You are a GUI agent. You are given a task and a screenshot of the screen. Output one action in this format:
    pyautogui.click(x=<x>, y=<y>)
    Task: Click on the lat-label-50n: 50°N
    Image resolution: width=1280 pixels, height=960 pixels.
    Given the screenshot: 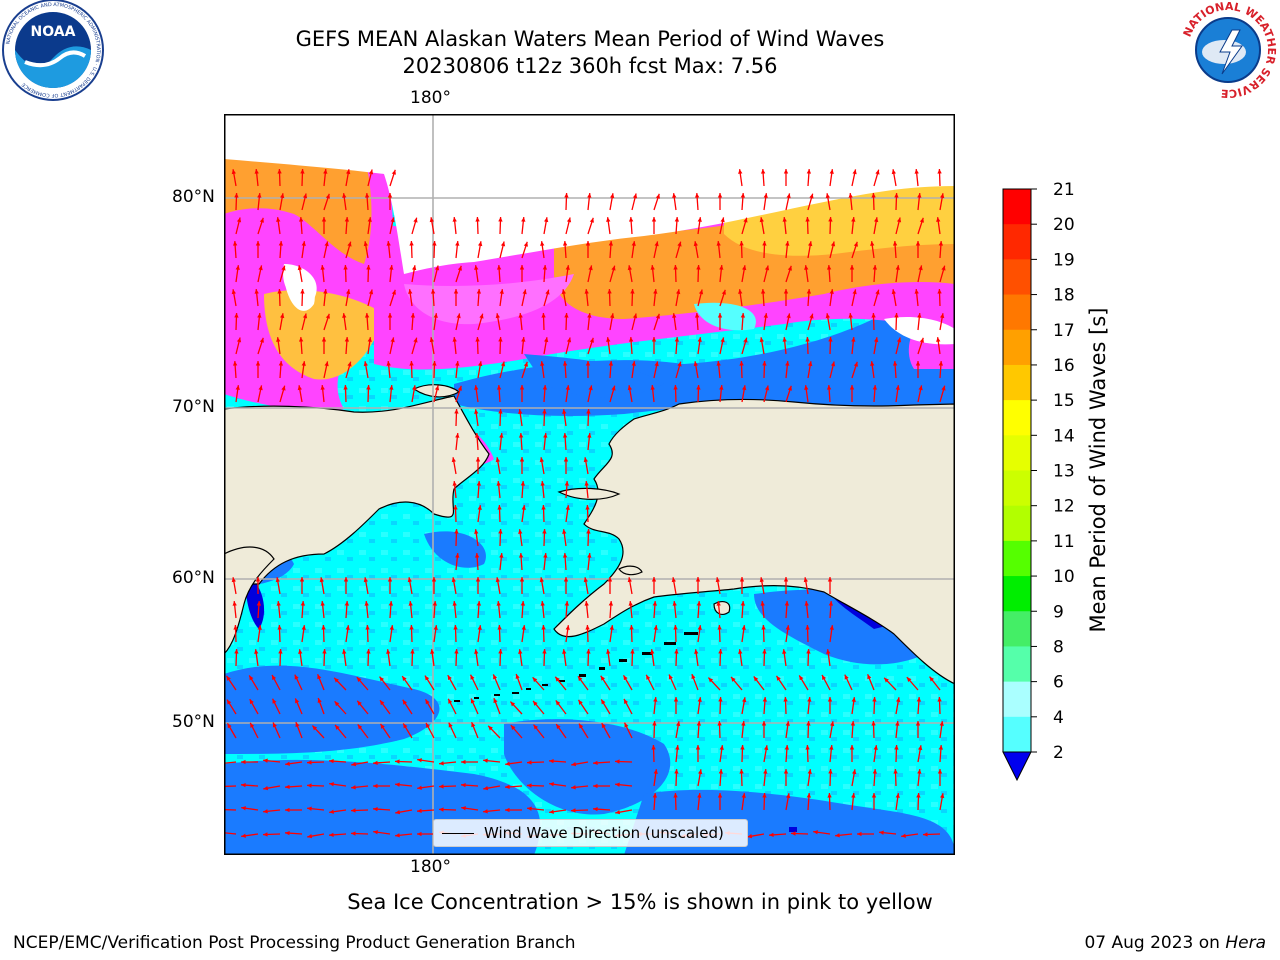 What is the action you would take?
    pyautogui.click(x=193, y=722)
    